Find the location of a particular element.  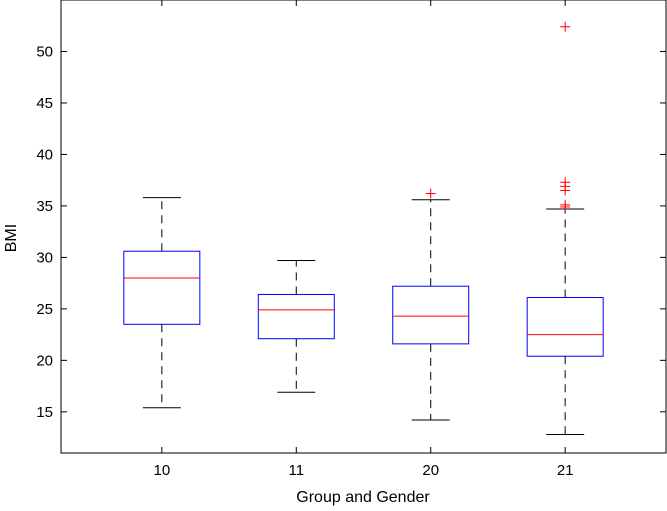

x-tick-label-10: 10 is located at coordinates (161, 470).